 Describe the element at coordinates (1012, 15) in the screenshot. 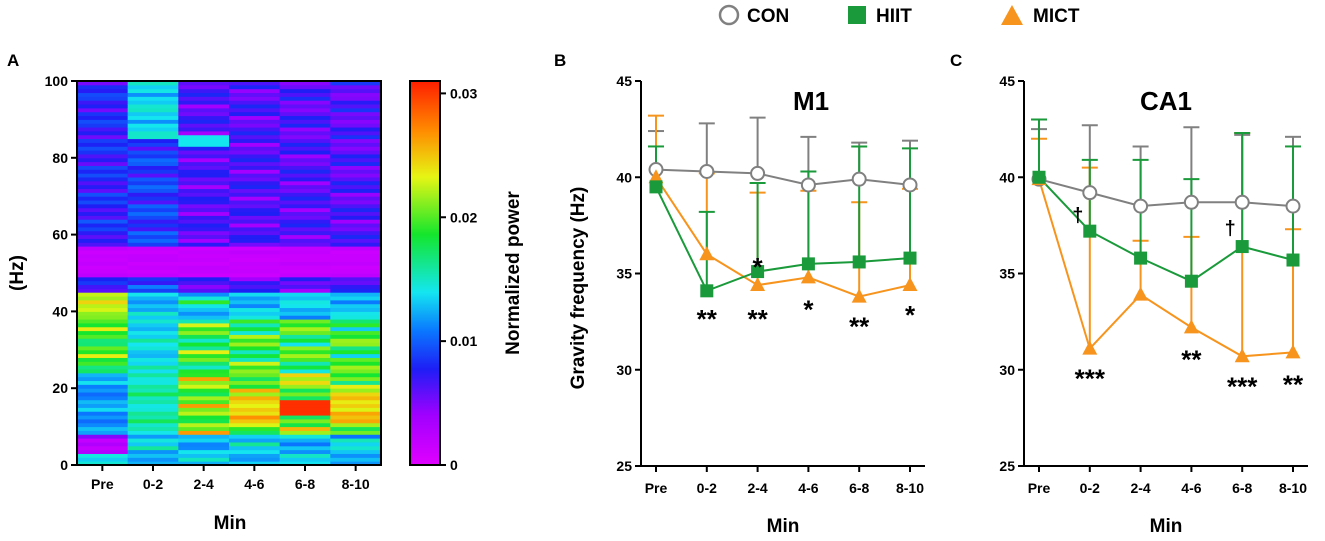

I see `legend-mict-marker-icon` at that location.